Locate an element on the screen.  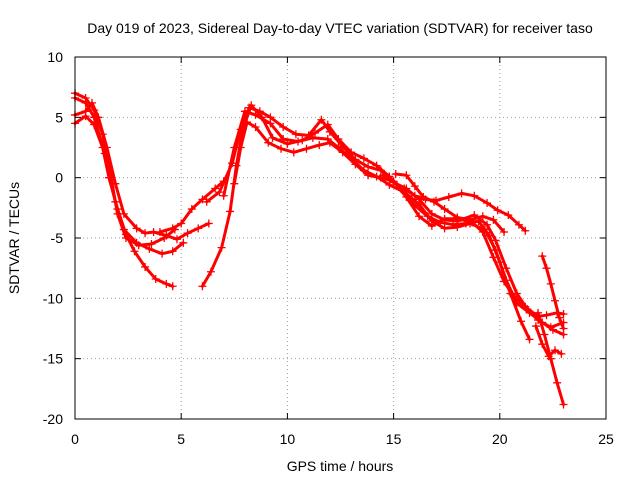
y-tick-label: 5 is located at coordinates (59, 117).